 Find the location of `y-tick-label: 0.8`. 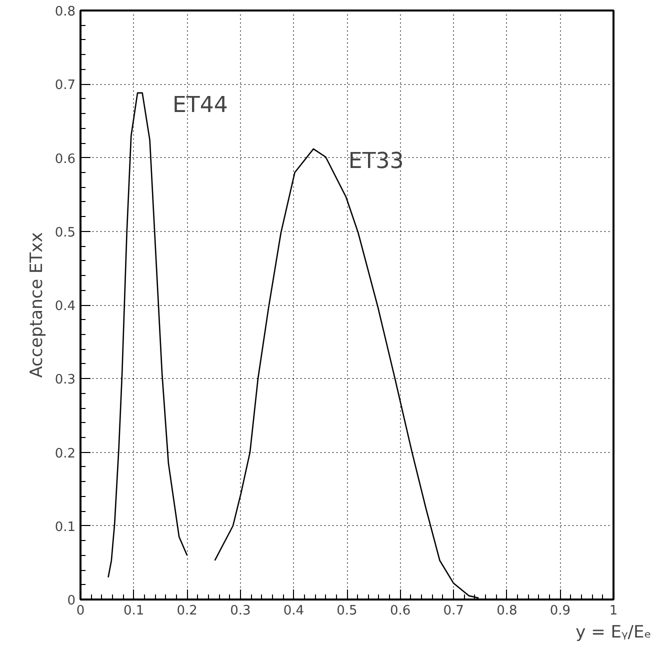

y-tick-label: 0.8 is located at coordinates (65, 12).